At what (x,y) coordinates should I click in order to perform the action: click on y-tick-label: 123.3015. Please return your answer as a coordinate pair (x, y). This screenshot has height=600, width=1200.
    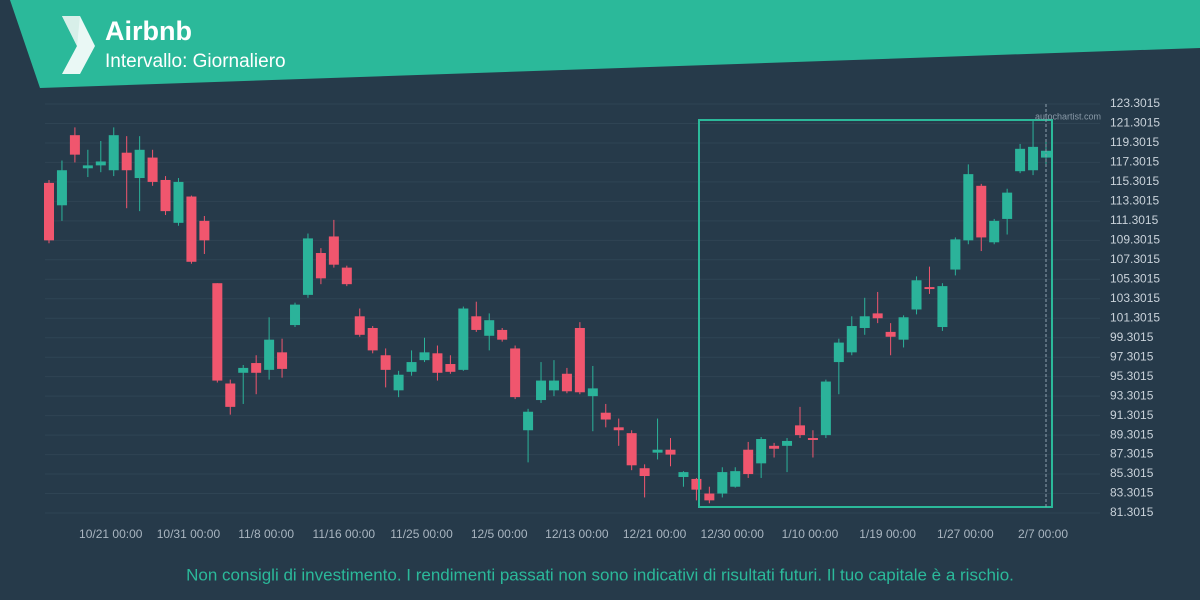
    Looking at the image, I should click on (1135, 103).